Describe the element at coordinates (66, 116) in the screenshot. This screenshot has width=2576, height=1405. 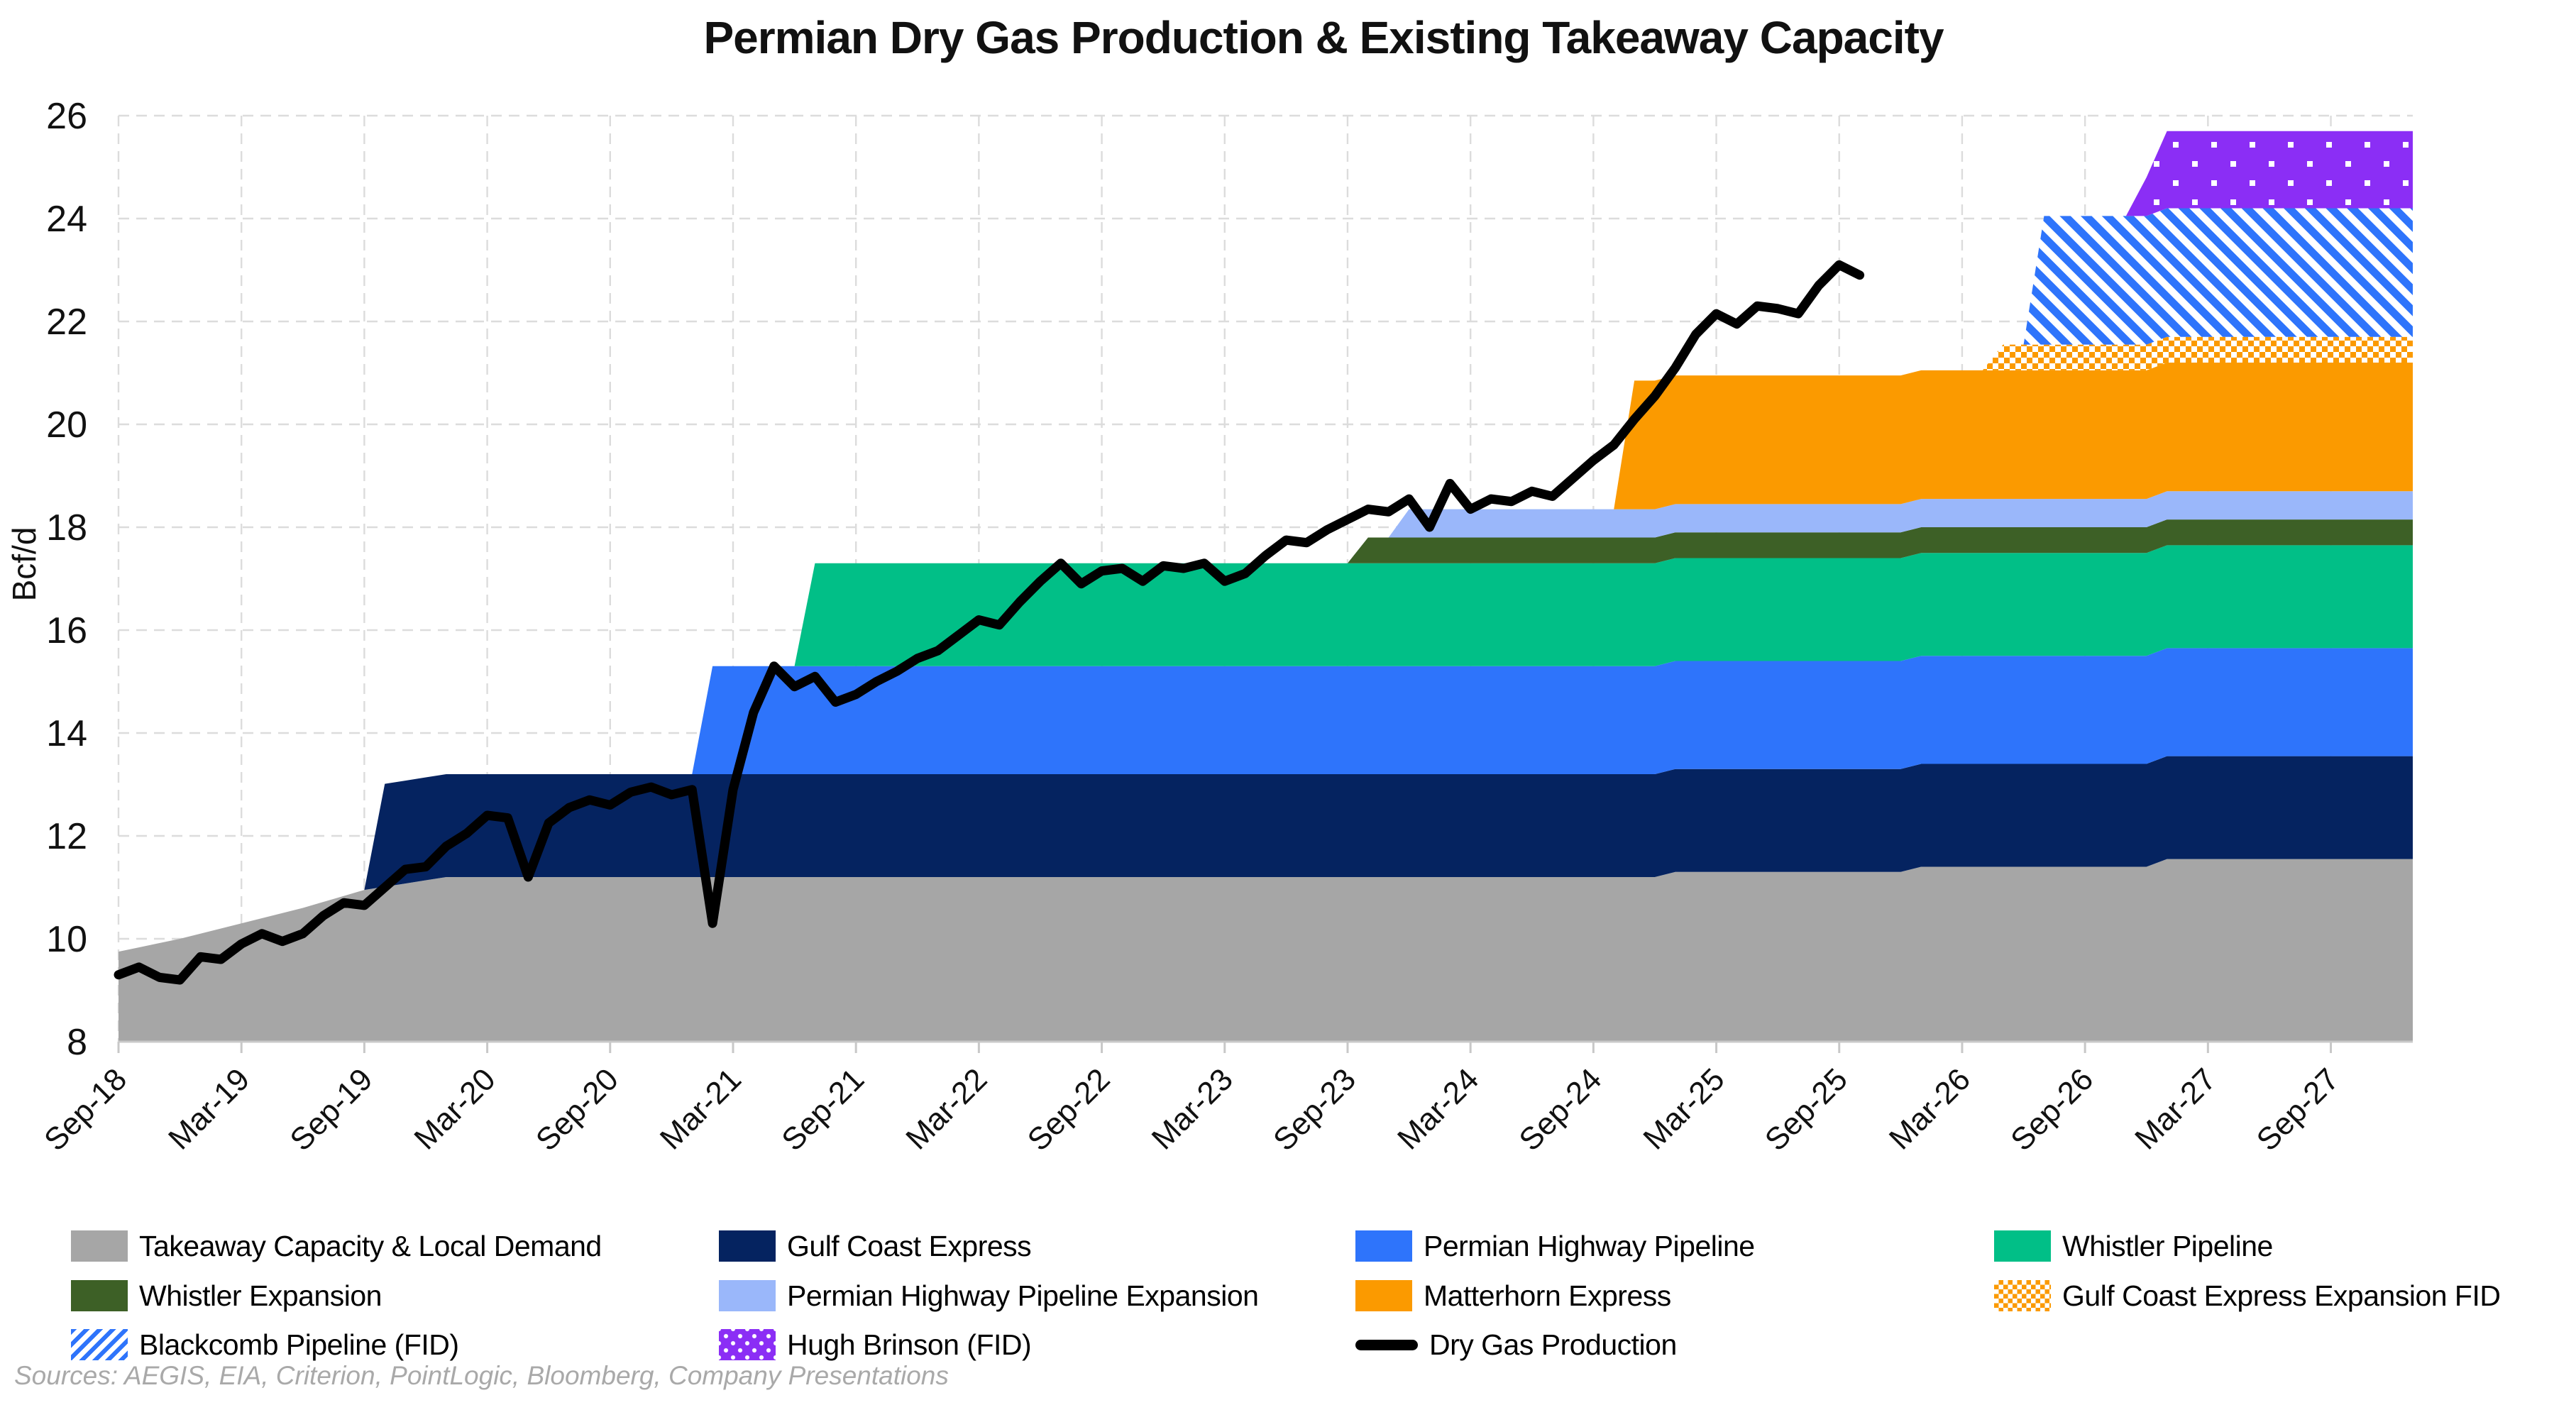
I see `y-tick-label: 26` at that location.